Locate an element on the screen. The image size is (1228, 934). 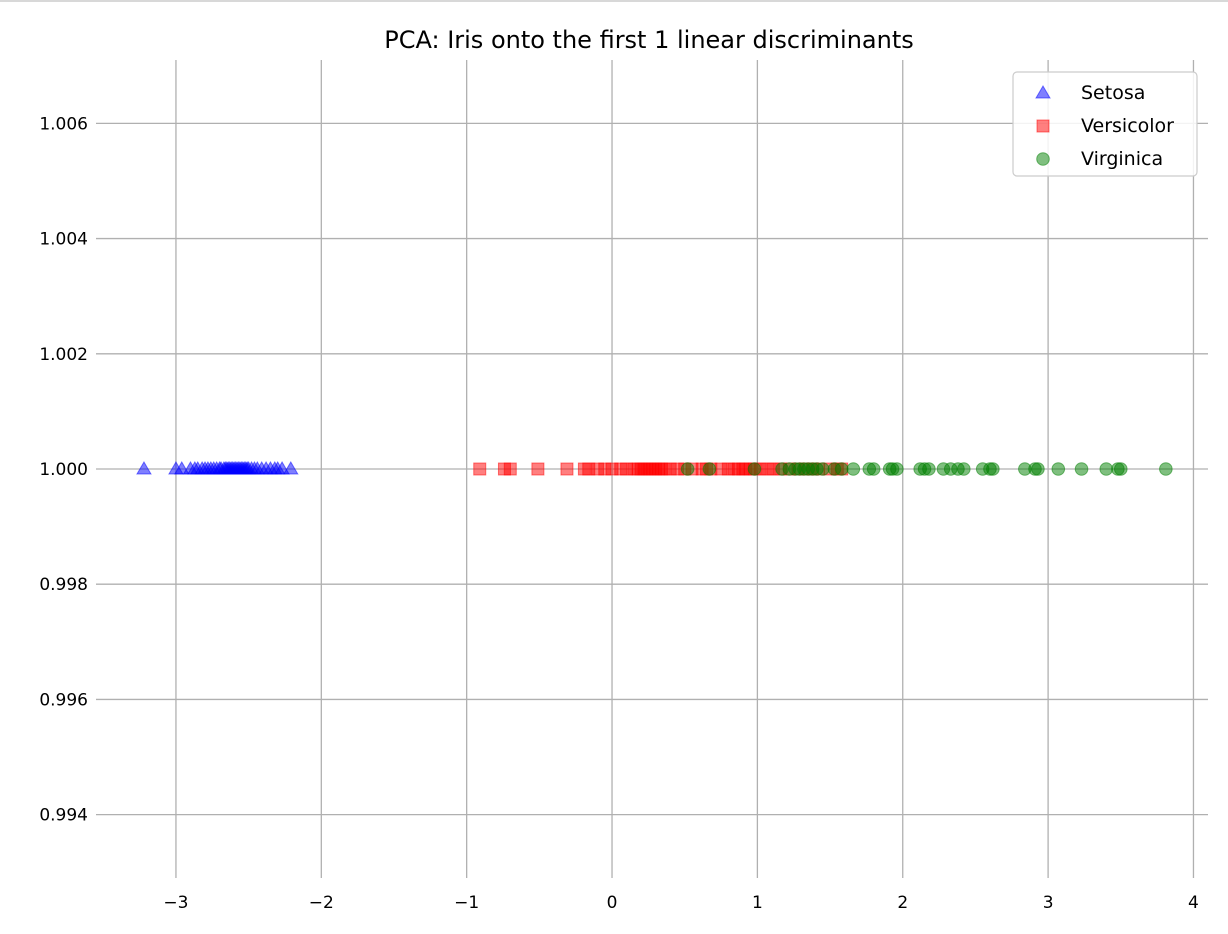
x-tick-label: −2 is located at coordinates (321, 903).